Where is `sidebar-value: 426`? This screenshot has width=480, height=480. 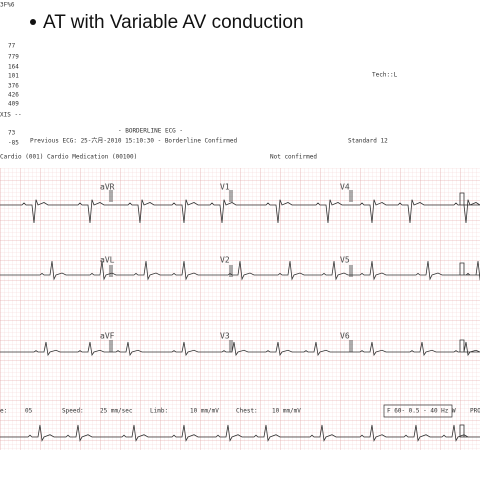
sidebar-value: 426 is located at coordinates (13, 95).